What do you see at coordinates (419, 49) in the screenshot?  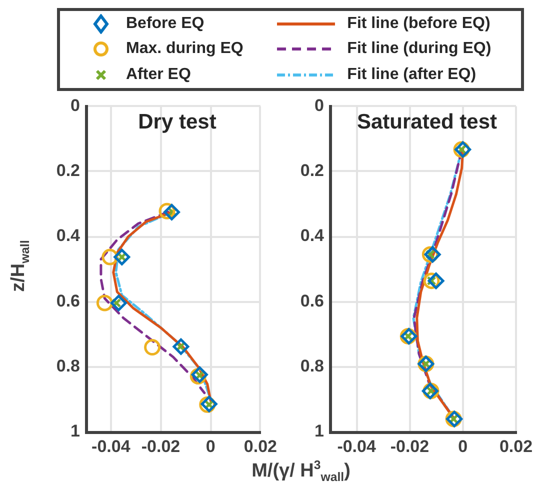 I see `legend-label: Fit line (during EQ)` at bounding box center [419, 49].